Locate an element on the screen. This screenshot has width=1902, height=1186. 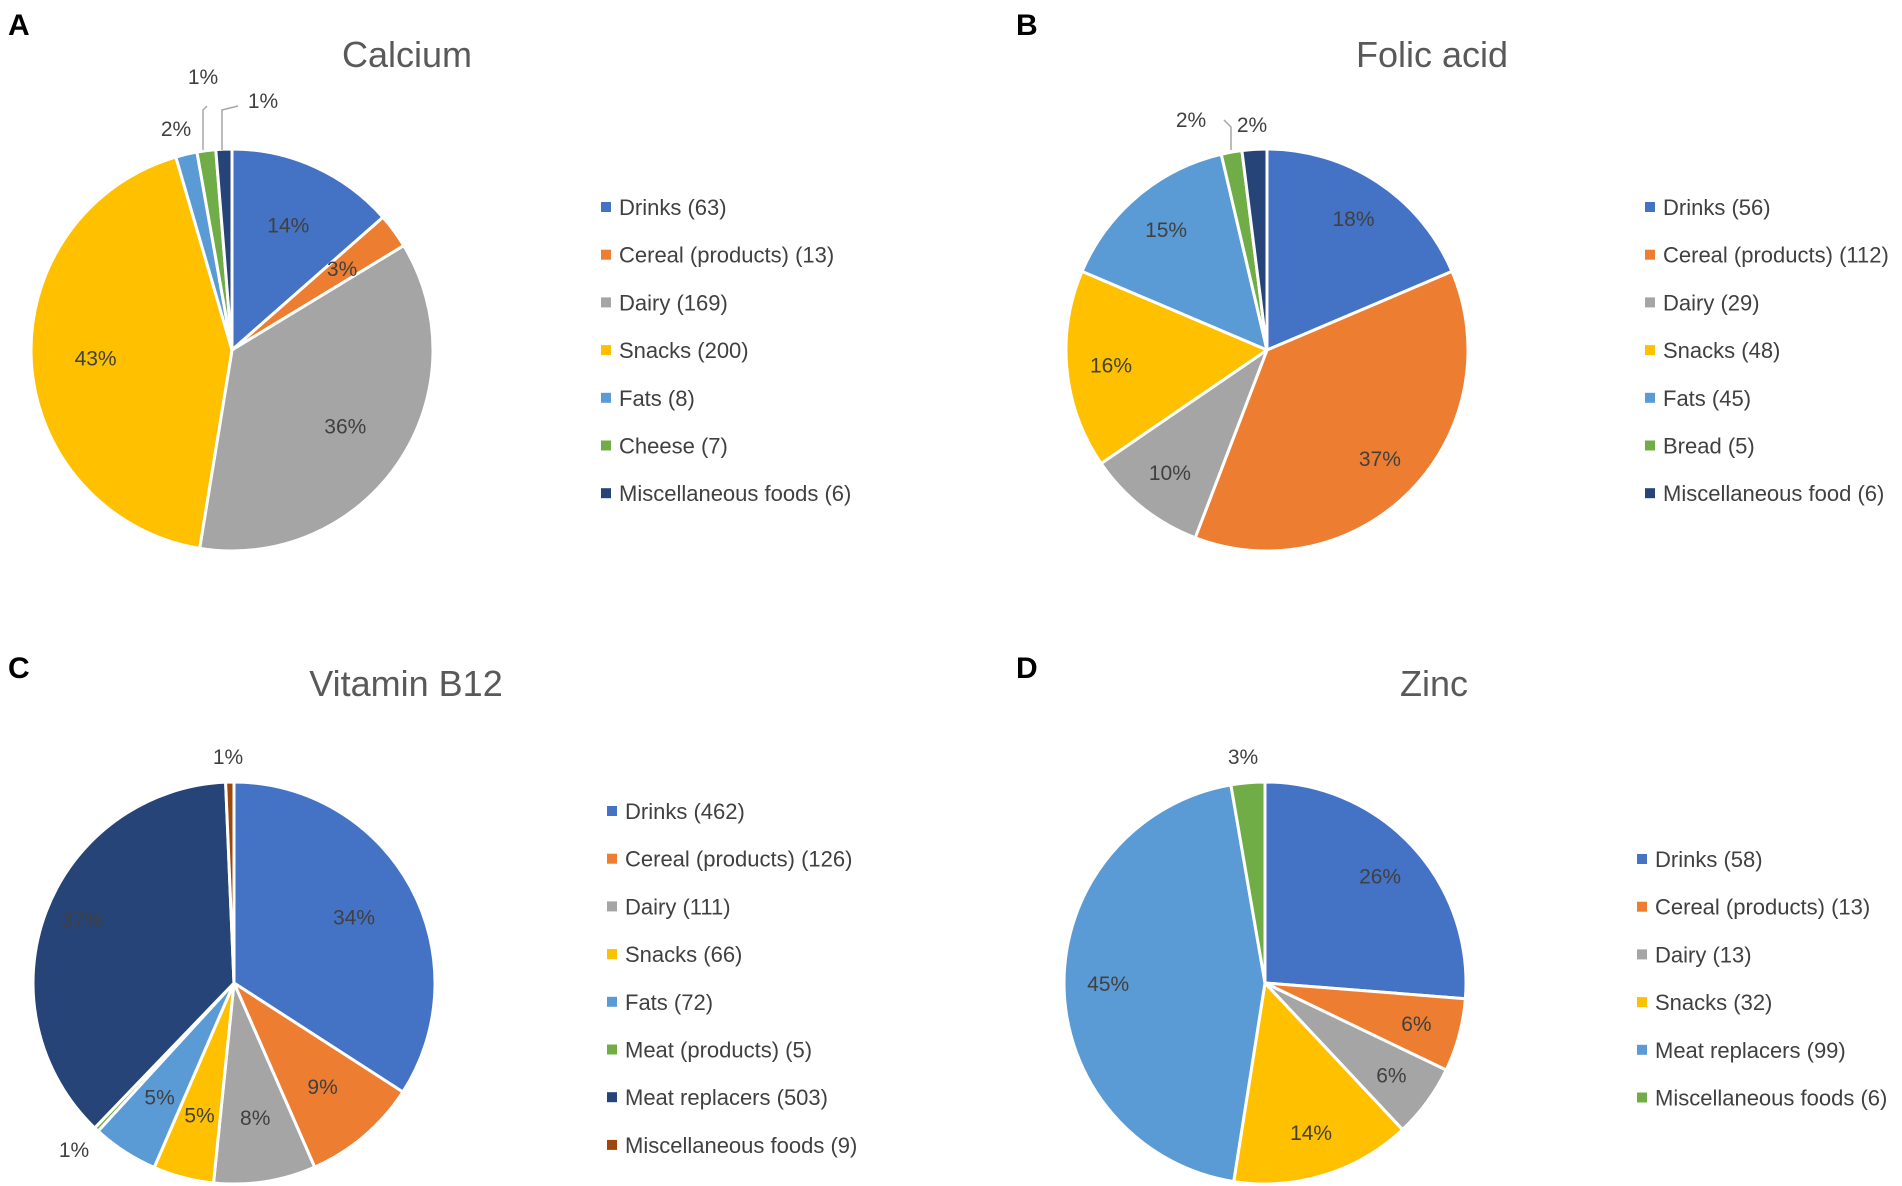
legend-entry: Dairy (111) is located at coordinates (678, 906).